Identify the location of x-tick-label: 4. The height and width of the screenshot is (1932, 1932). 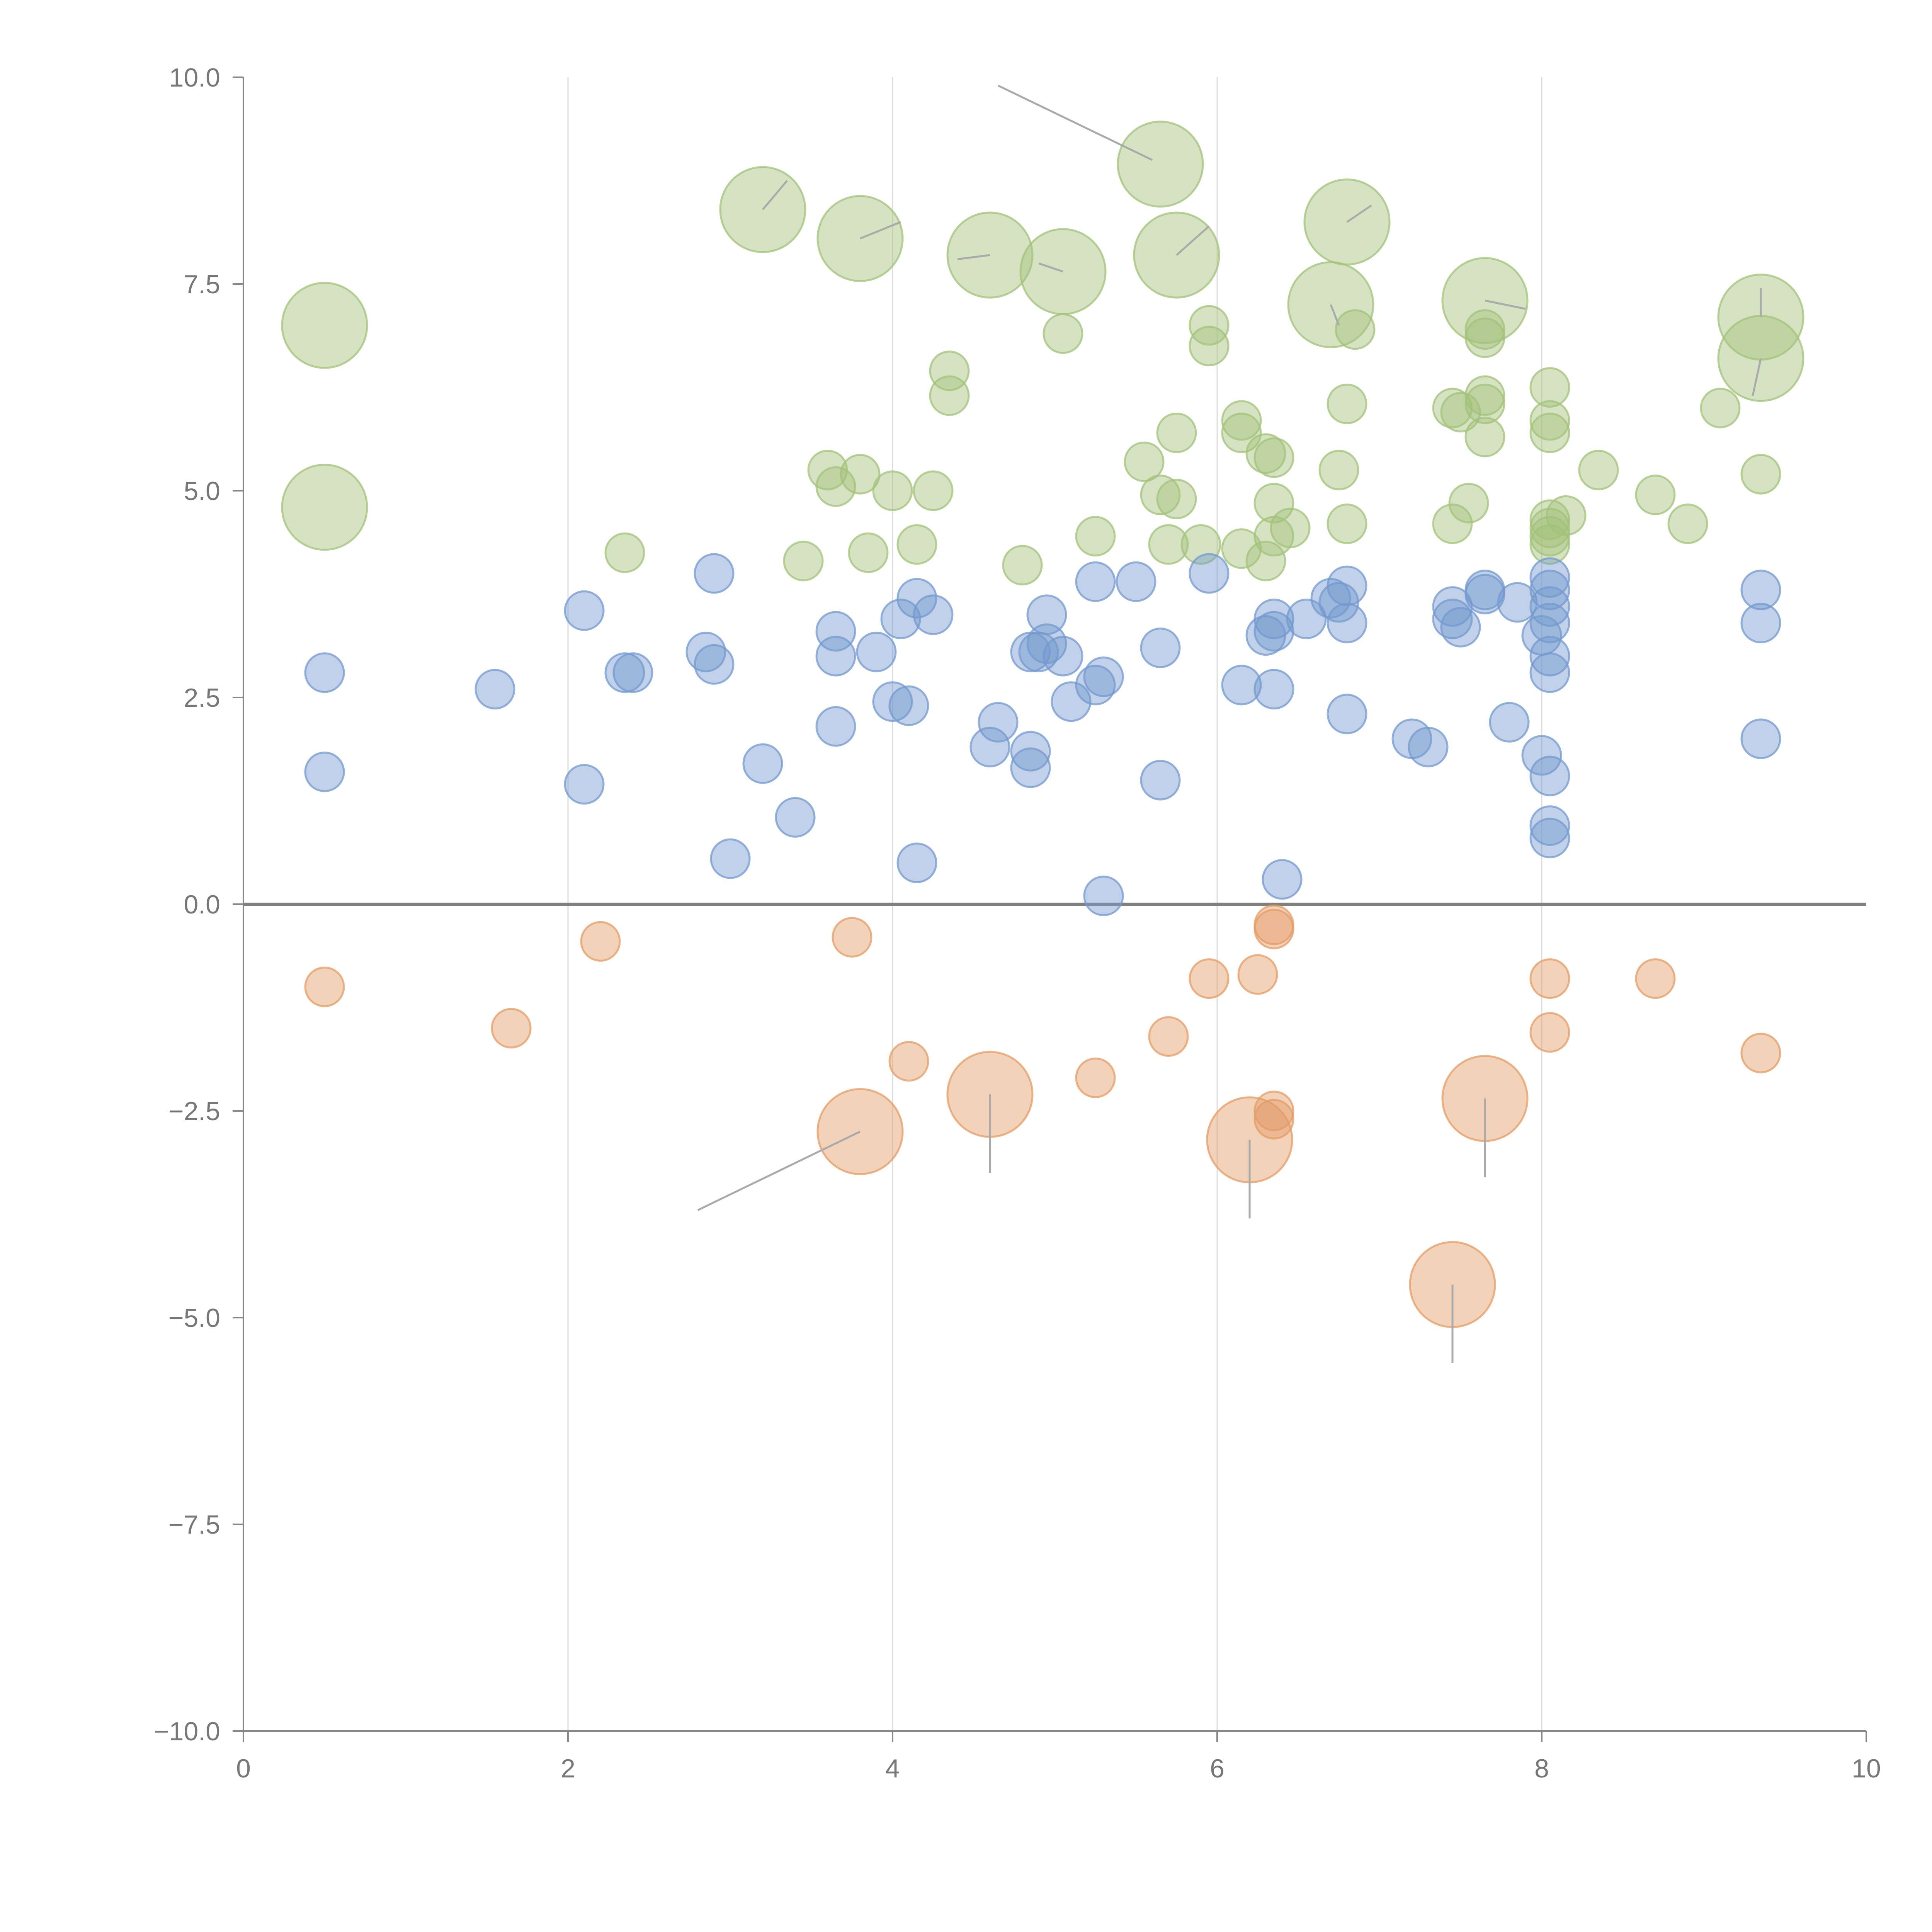
(892, 1769).